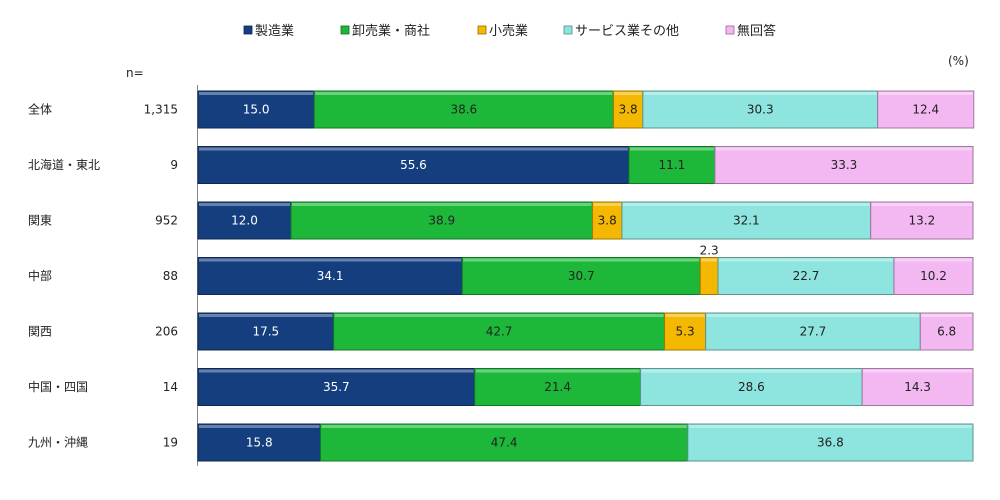 This screenshot has width=1000, height=500. I want to click on data-label: 32.1, so click(746, 221).